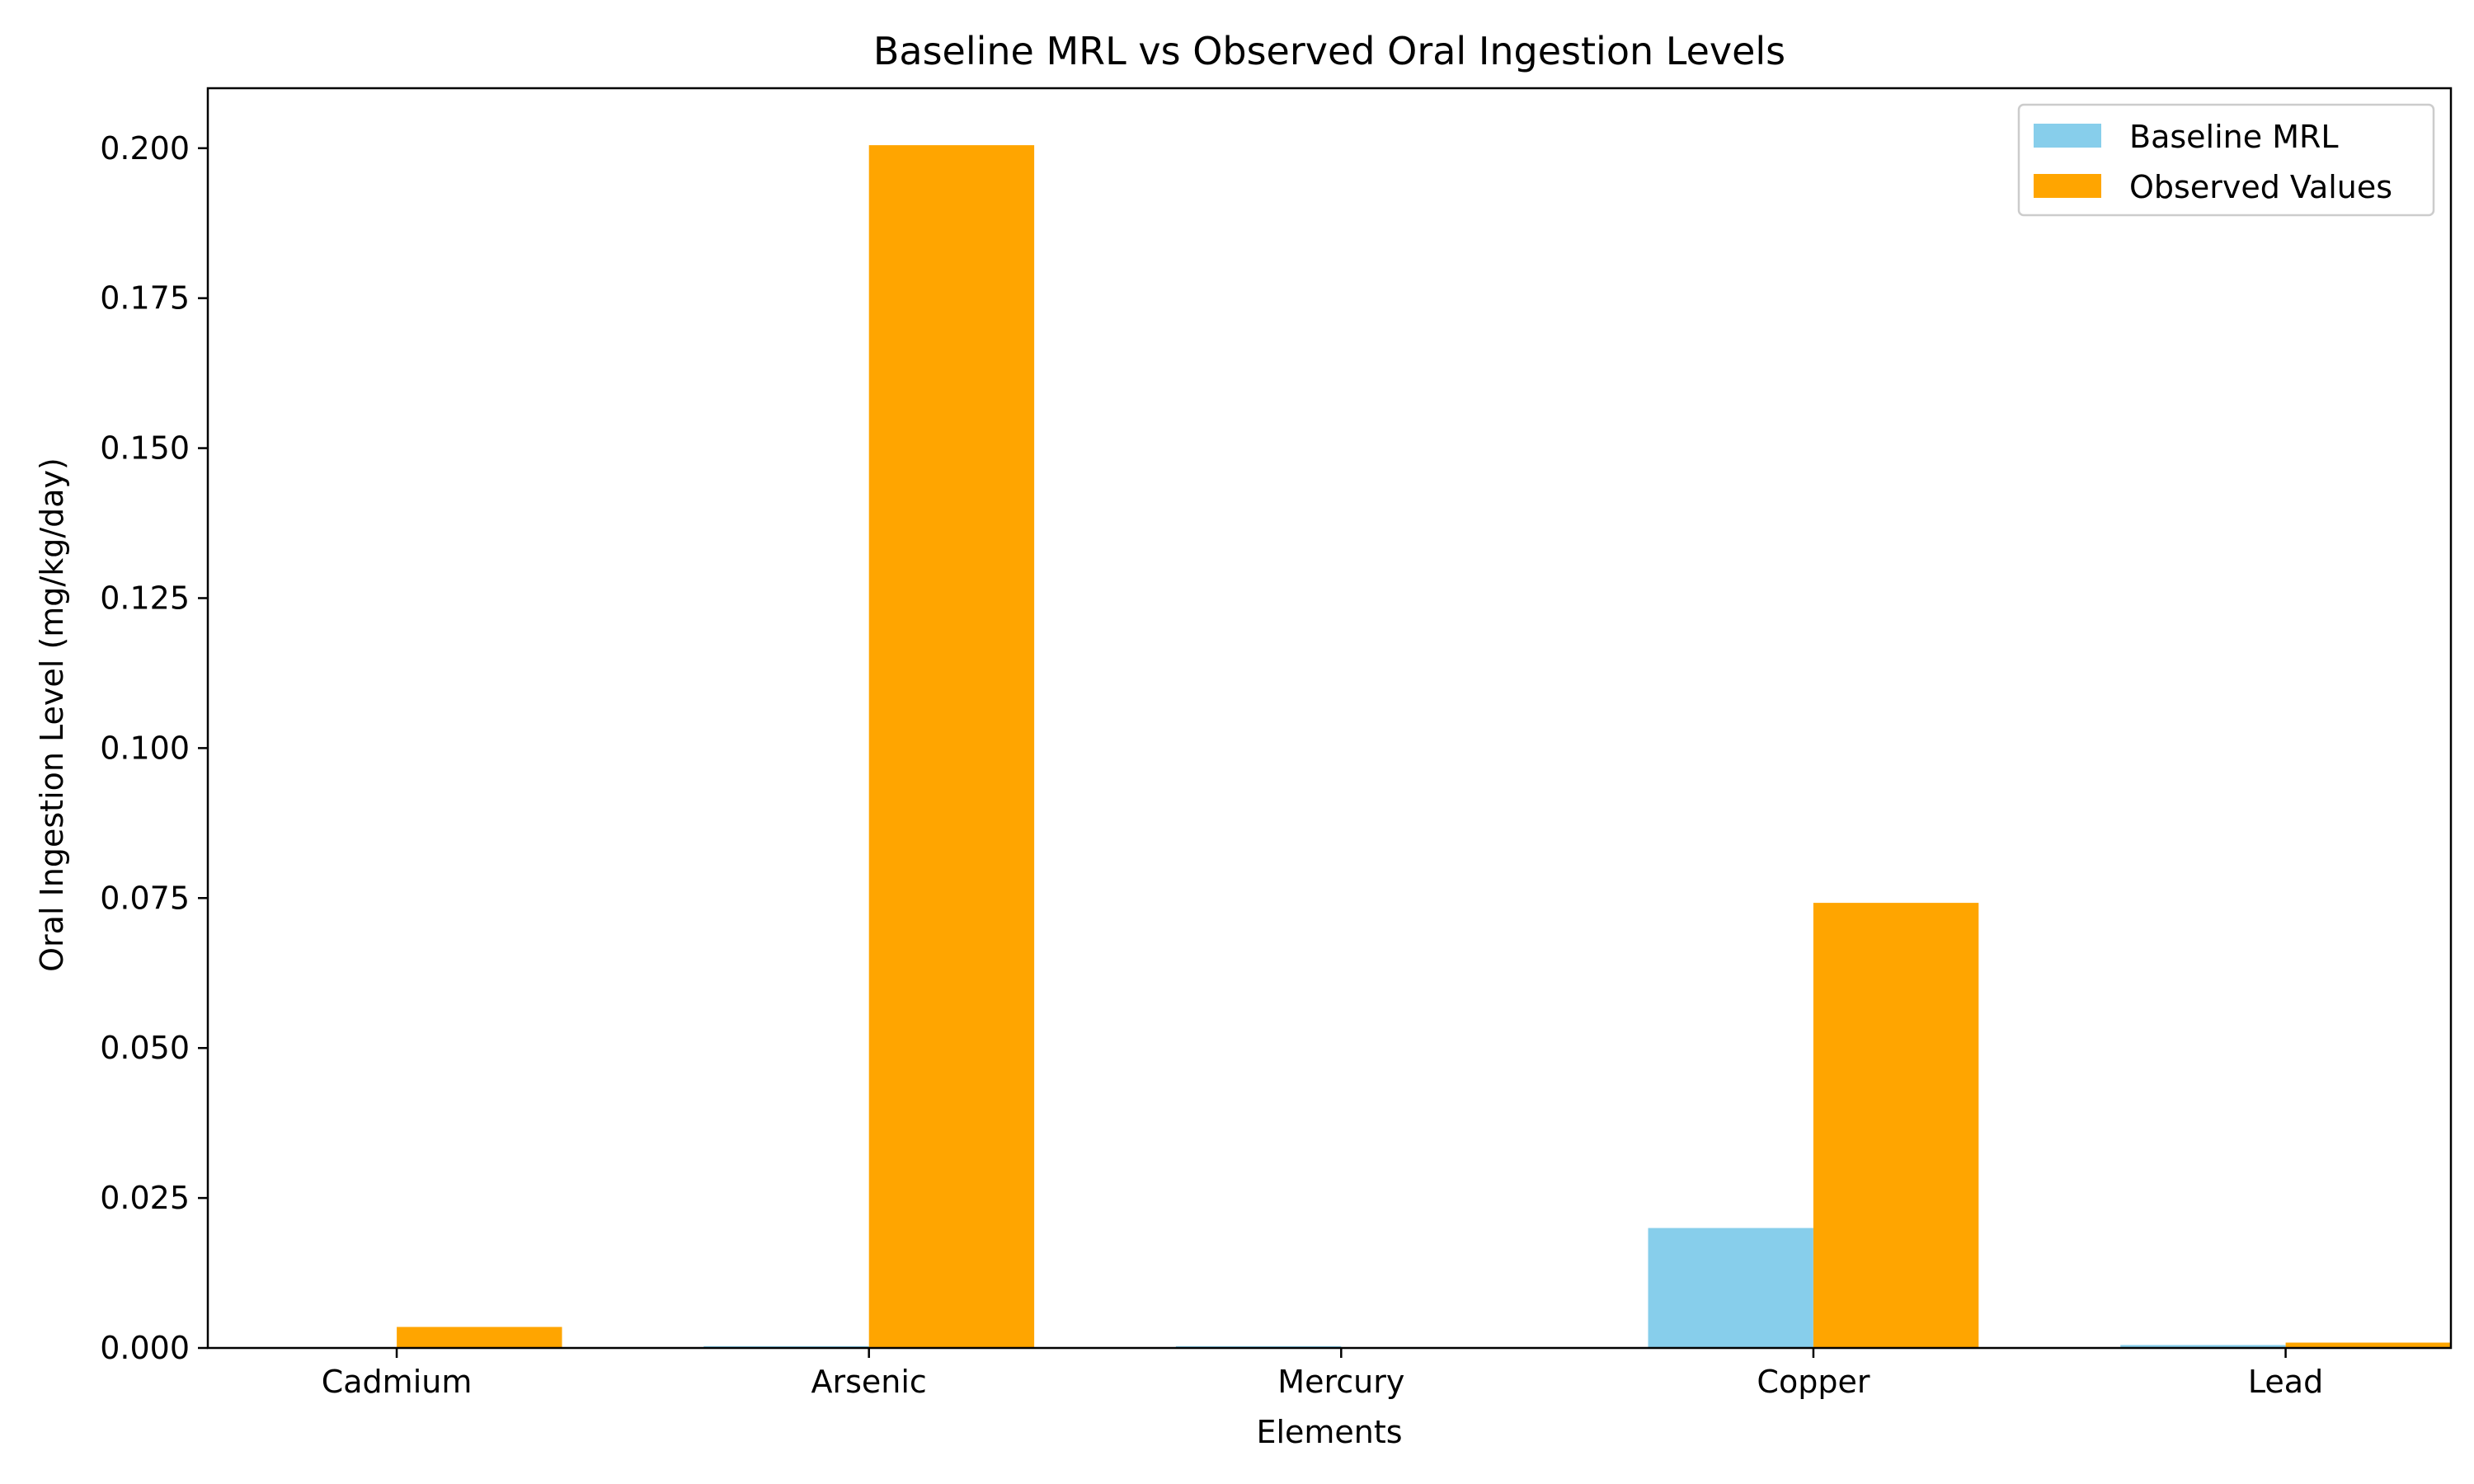 Image resolution: width=2474 pixels, height=1484 pixels. I want to click on y-tick-label: 0.150, so click(145, 449).